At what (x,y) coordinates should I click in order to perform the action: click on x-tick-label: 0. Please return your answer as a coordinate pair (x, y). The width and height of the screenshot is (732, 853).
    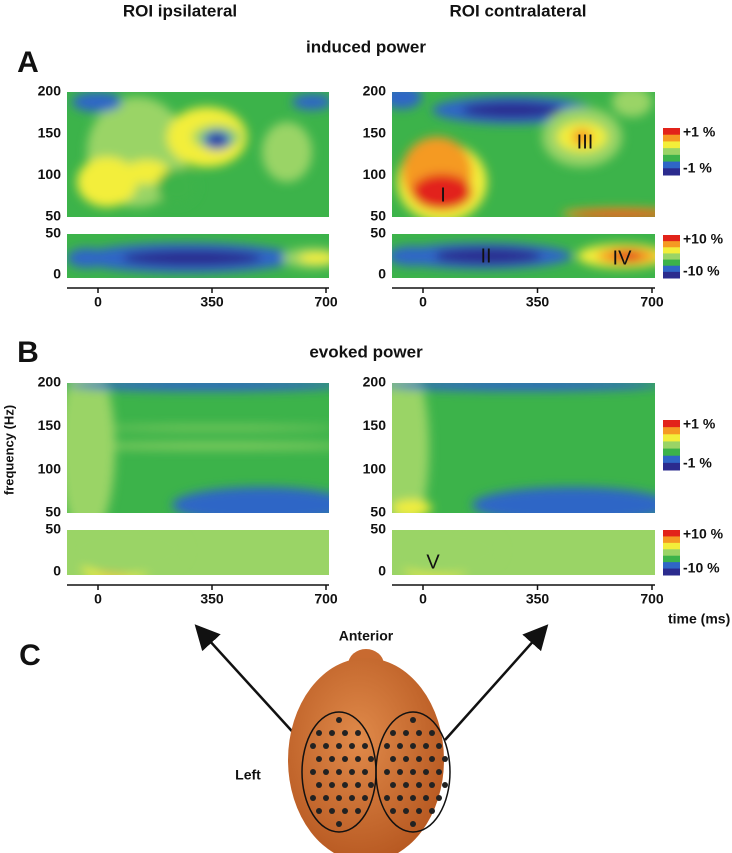
    Looking at the image, I should click on (98, 302).